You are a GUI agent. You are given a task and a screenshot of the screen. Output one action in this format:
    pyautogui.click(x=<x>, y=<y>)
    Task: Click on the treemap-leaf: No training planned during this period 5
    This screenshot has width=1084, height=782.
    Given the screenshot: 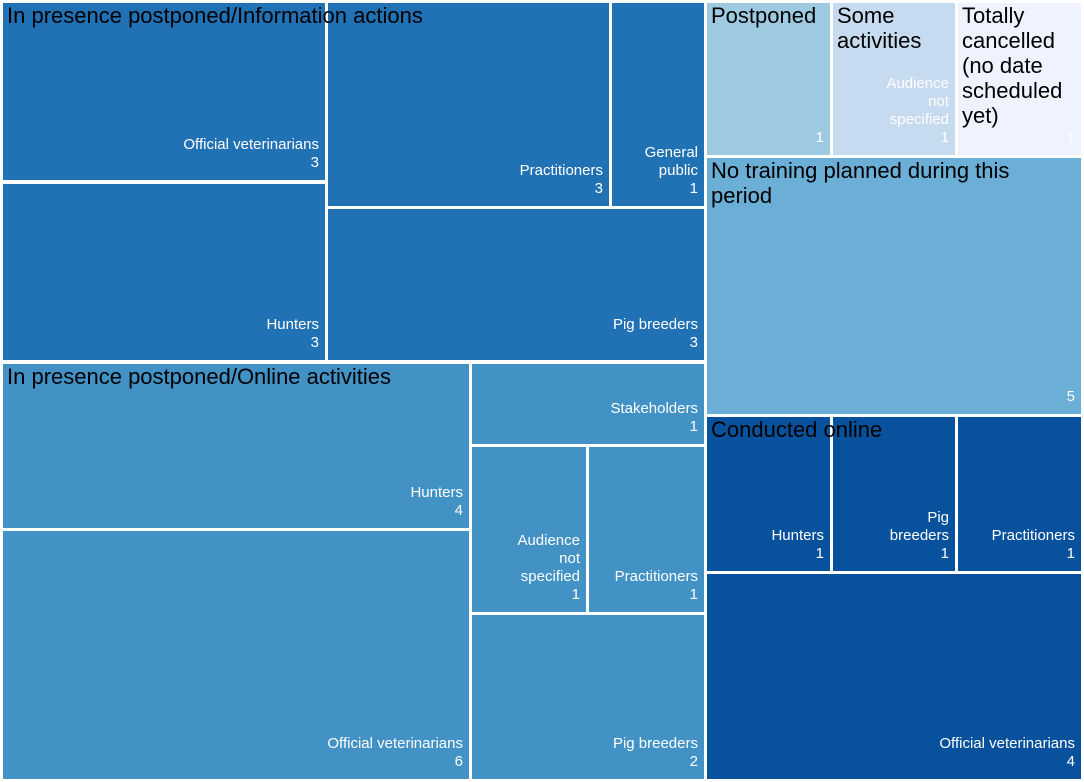 What is the action you would take?
    pyautogui.click(x=894, y=286)
    